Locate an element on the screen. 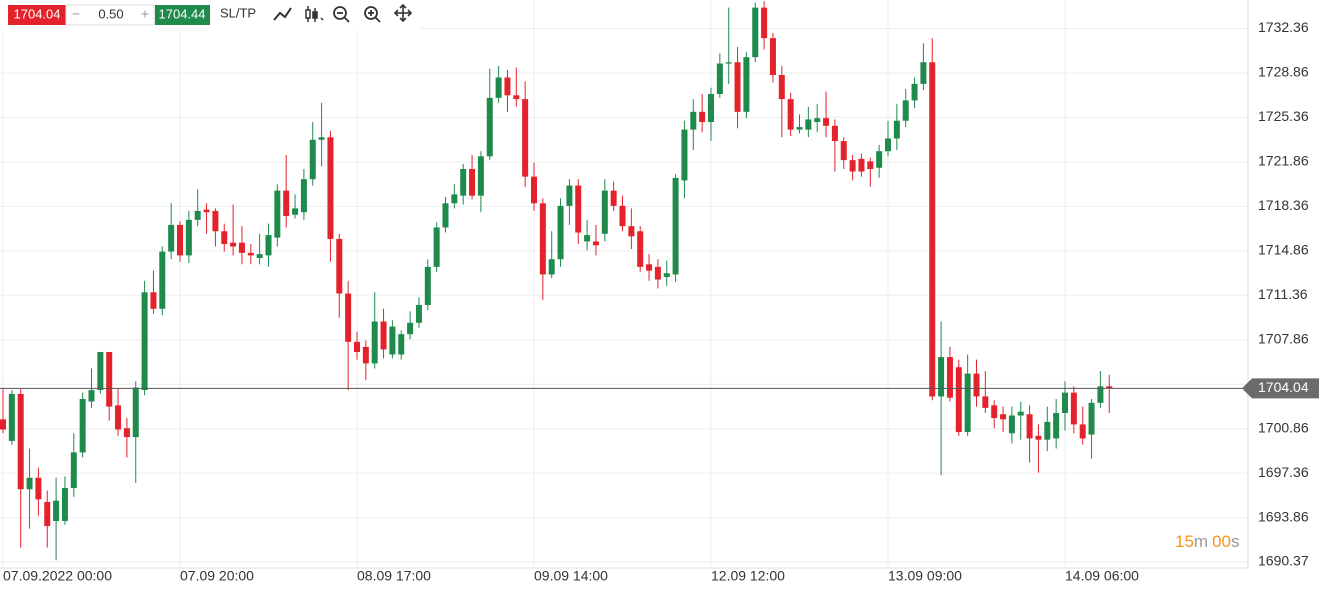 The height and width of the screenshot is (591, 1319). lot-increase: + is located at coordinates (145, 14).